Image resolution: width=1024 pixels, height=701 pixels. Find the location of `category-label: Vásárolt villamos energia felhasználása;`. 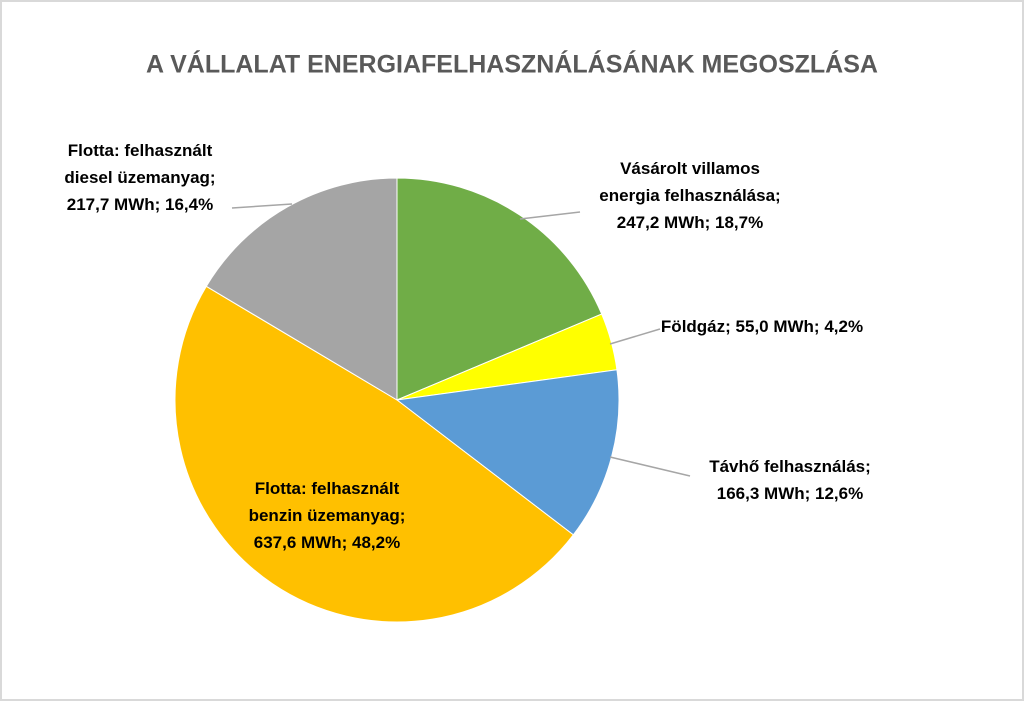

category-label: Vásárolt villamos energia felhasználása; is located at coordinates (690, 182).